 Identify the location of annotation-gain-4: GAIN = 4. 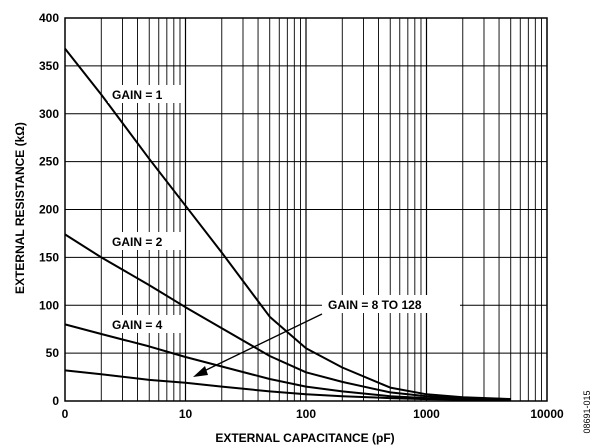
(145, 324).